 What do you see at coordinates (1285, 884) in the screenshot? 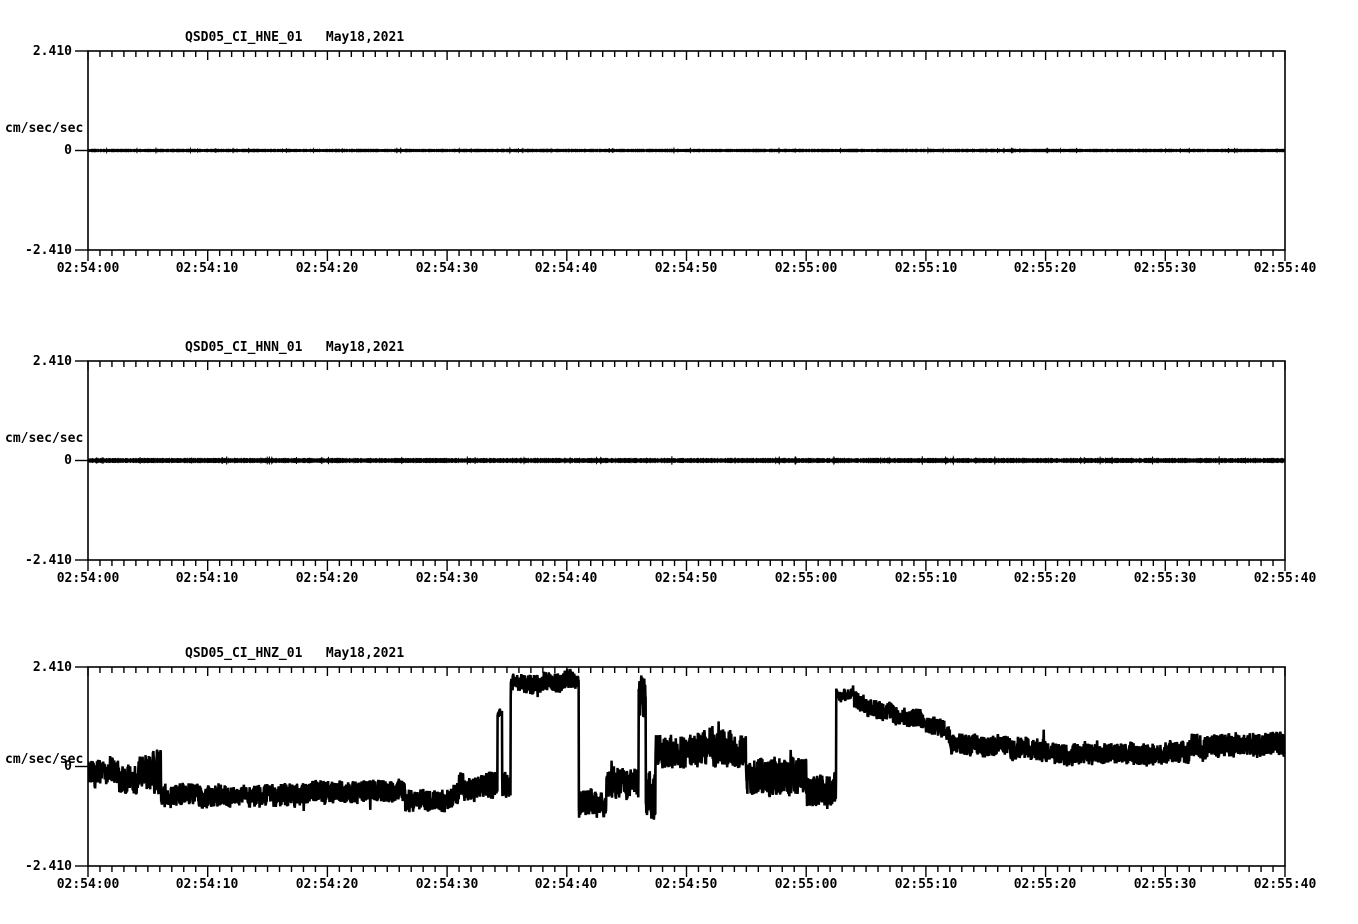
I see `x-tick-label-hnz: 02:55:40` at bounding box center [1285, 884].